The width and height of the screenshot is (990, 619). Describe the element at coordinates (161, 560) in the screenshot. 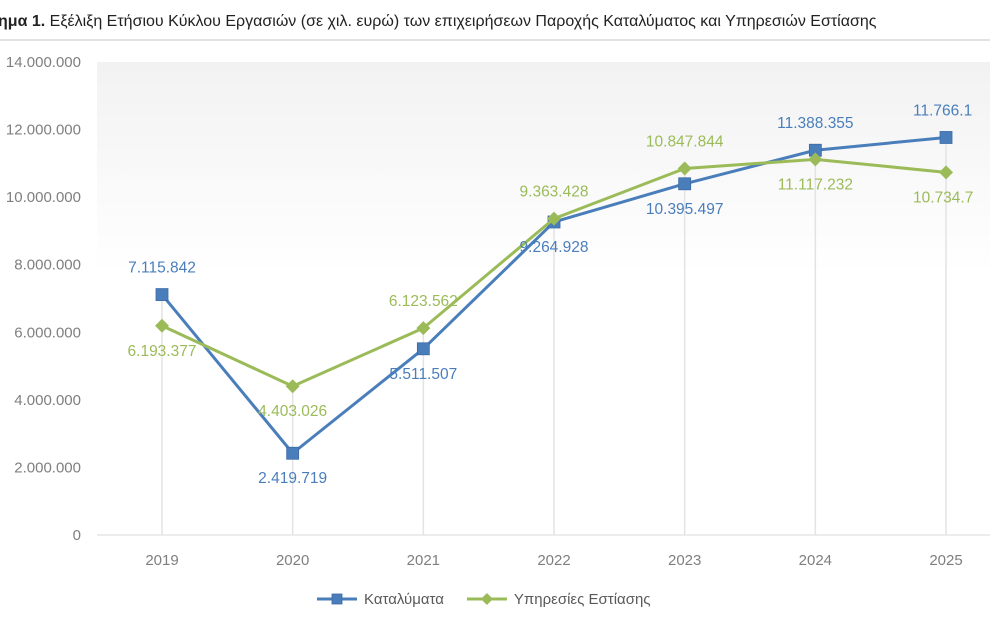

I see `x-tick-label: 2019` at that location.